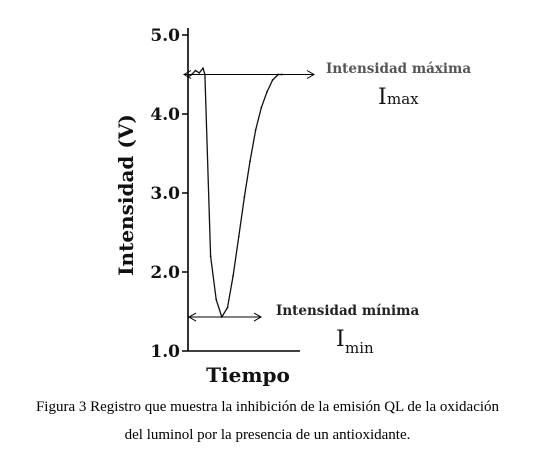  I want to click on max-symbol: I max, so click(398, 97).